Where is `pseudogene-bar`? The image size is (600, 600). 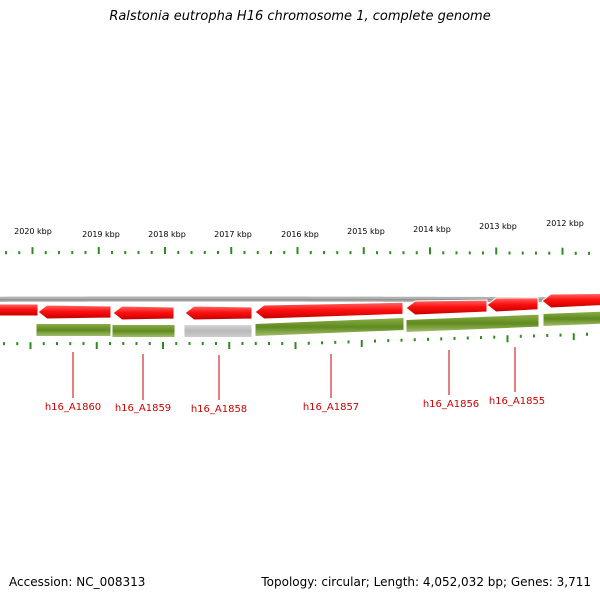 pseudogene-bar is located at coordinates (218, 331).